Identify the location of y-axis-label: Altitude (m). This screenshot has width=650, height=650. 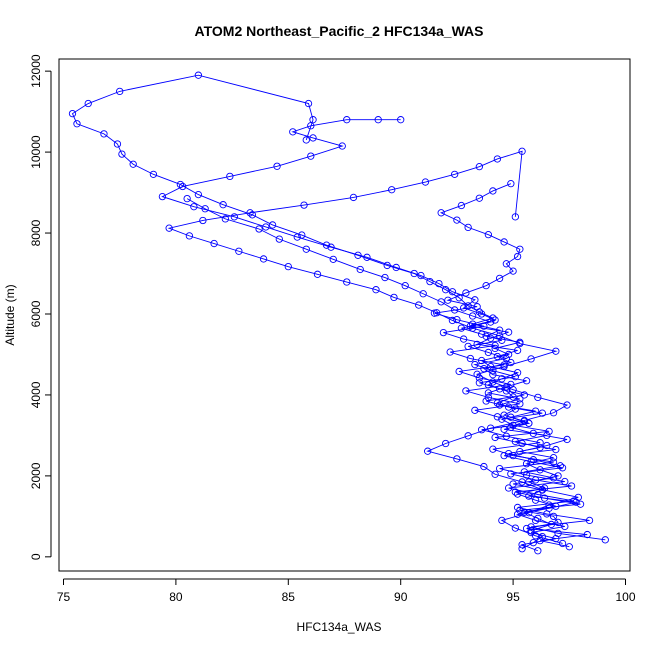
(10, 314).